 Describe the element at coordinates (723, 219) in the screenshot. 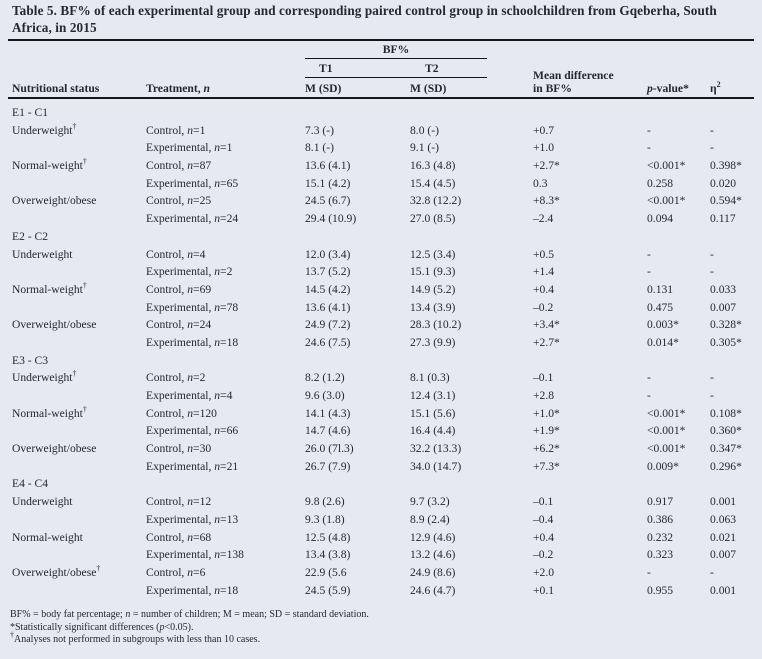

I see `cell-eta-squared: 0.117` at that location.